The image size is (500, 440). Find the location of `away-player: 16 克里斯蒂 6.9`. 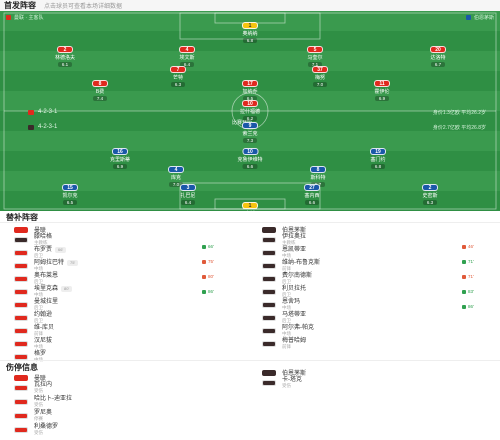

away-player: 16 克里斯蒂 6.9 is located at coordinates (120, 158).